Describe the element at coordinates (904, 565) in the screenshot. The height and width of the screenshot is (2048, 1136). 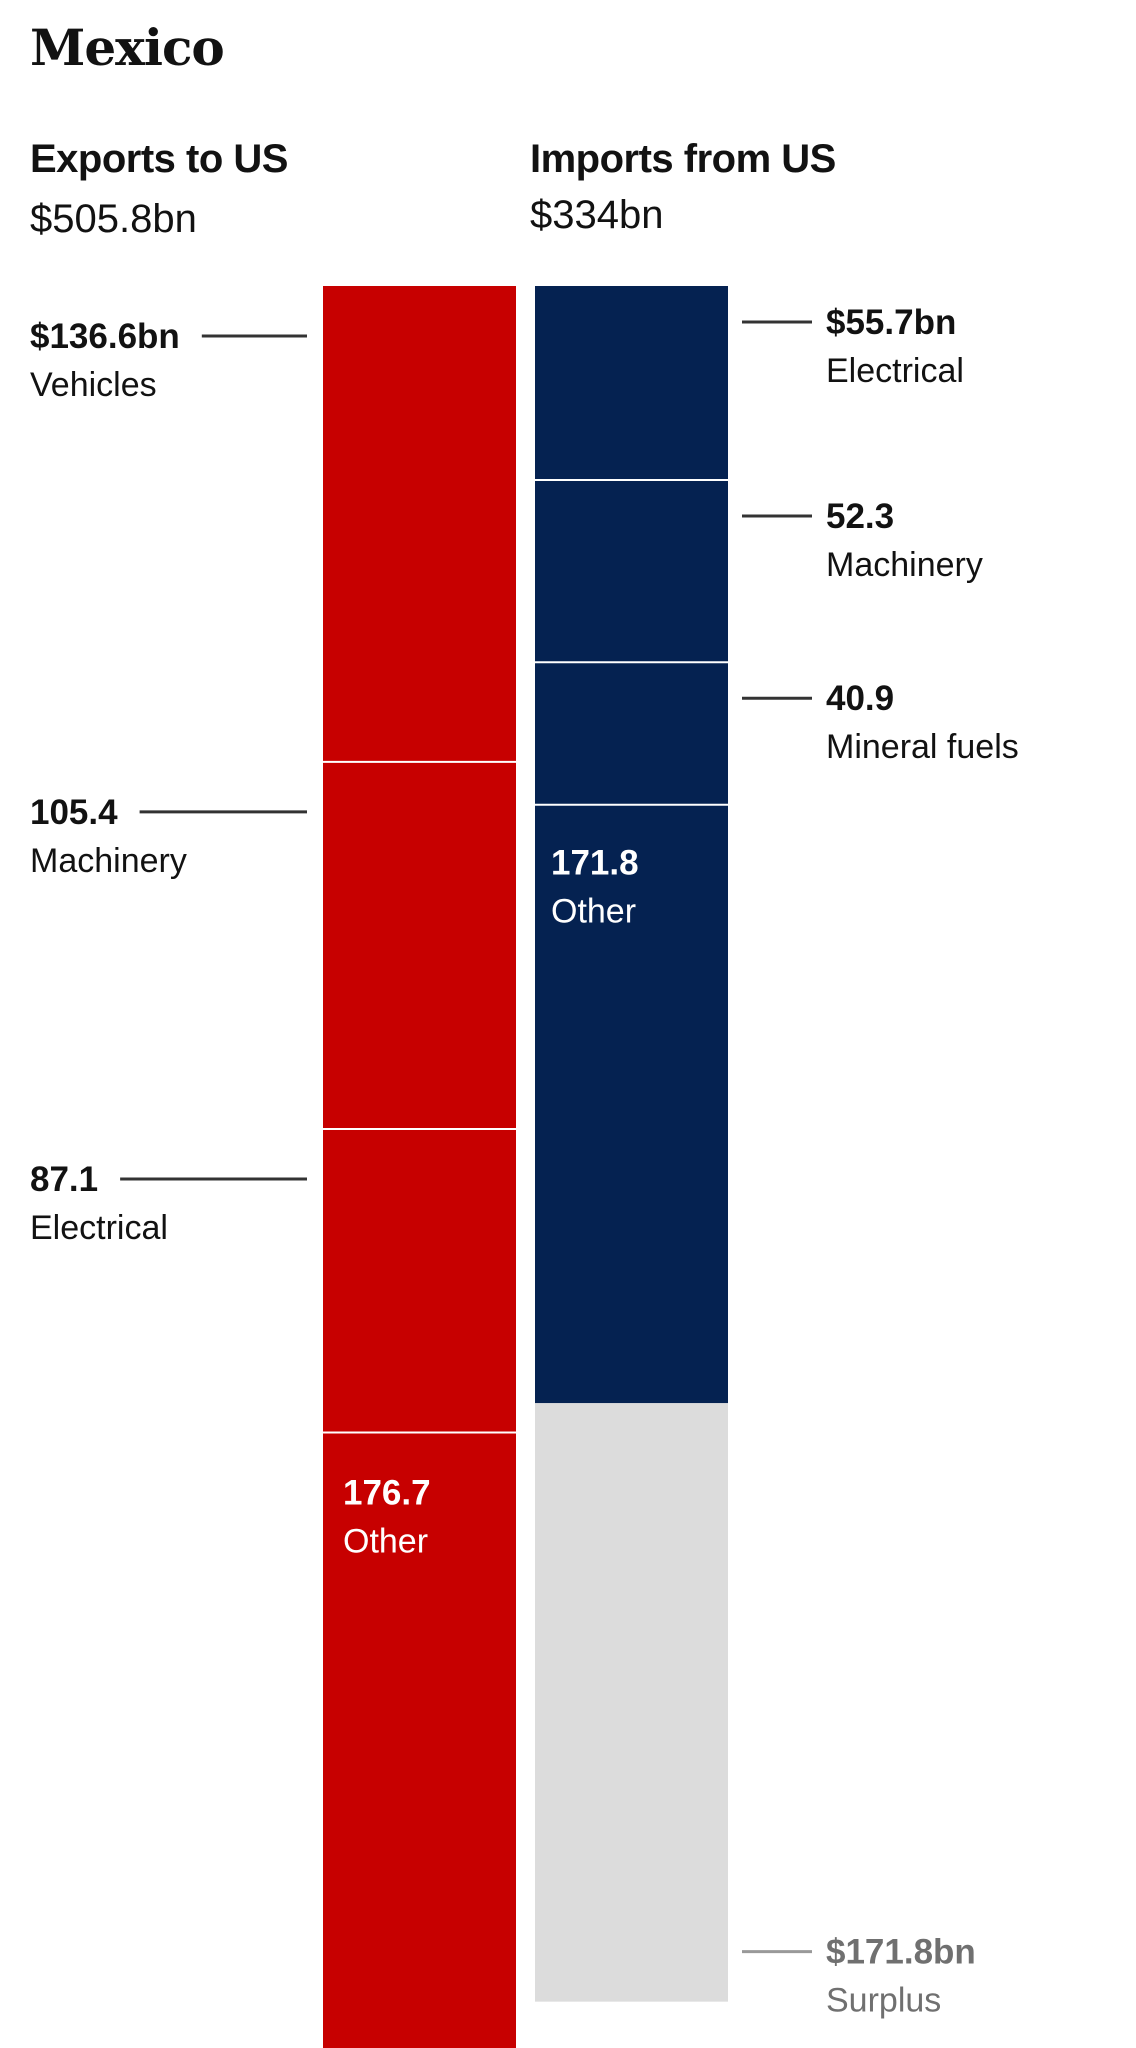
I see `imports-category-label: Machinery` at that location.